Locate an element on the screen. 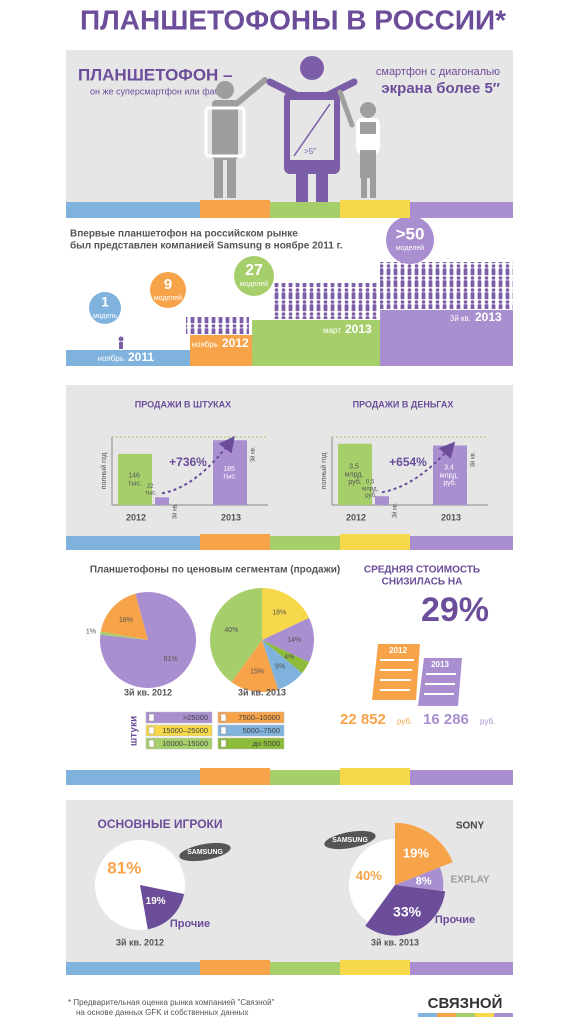 The width and height of the screenshot is (587, 1024). legend-label: >25000 is located at coordinates (195, 717).